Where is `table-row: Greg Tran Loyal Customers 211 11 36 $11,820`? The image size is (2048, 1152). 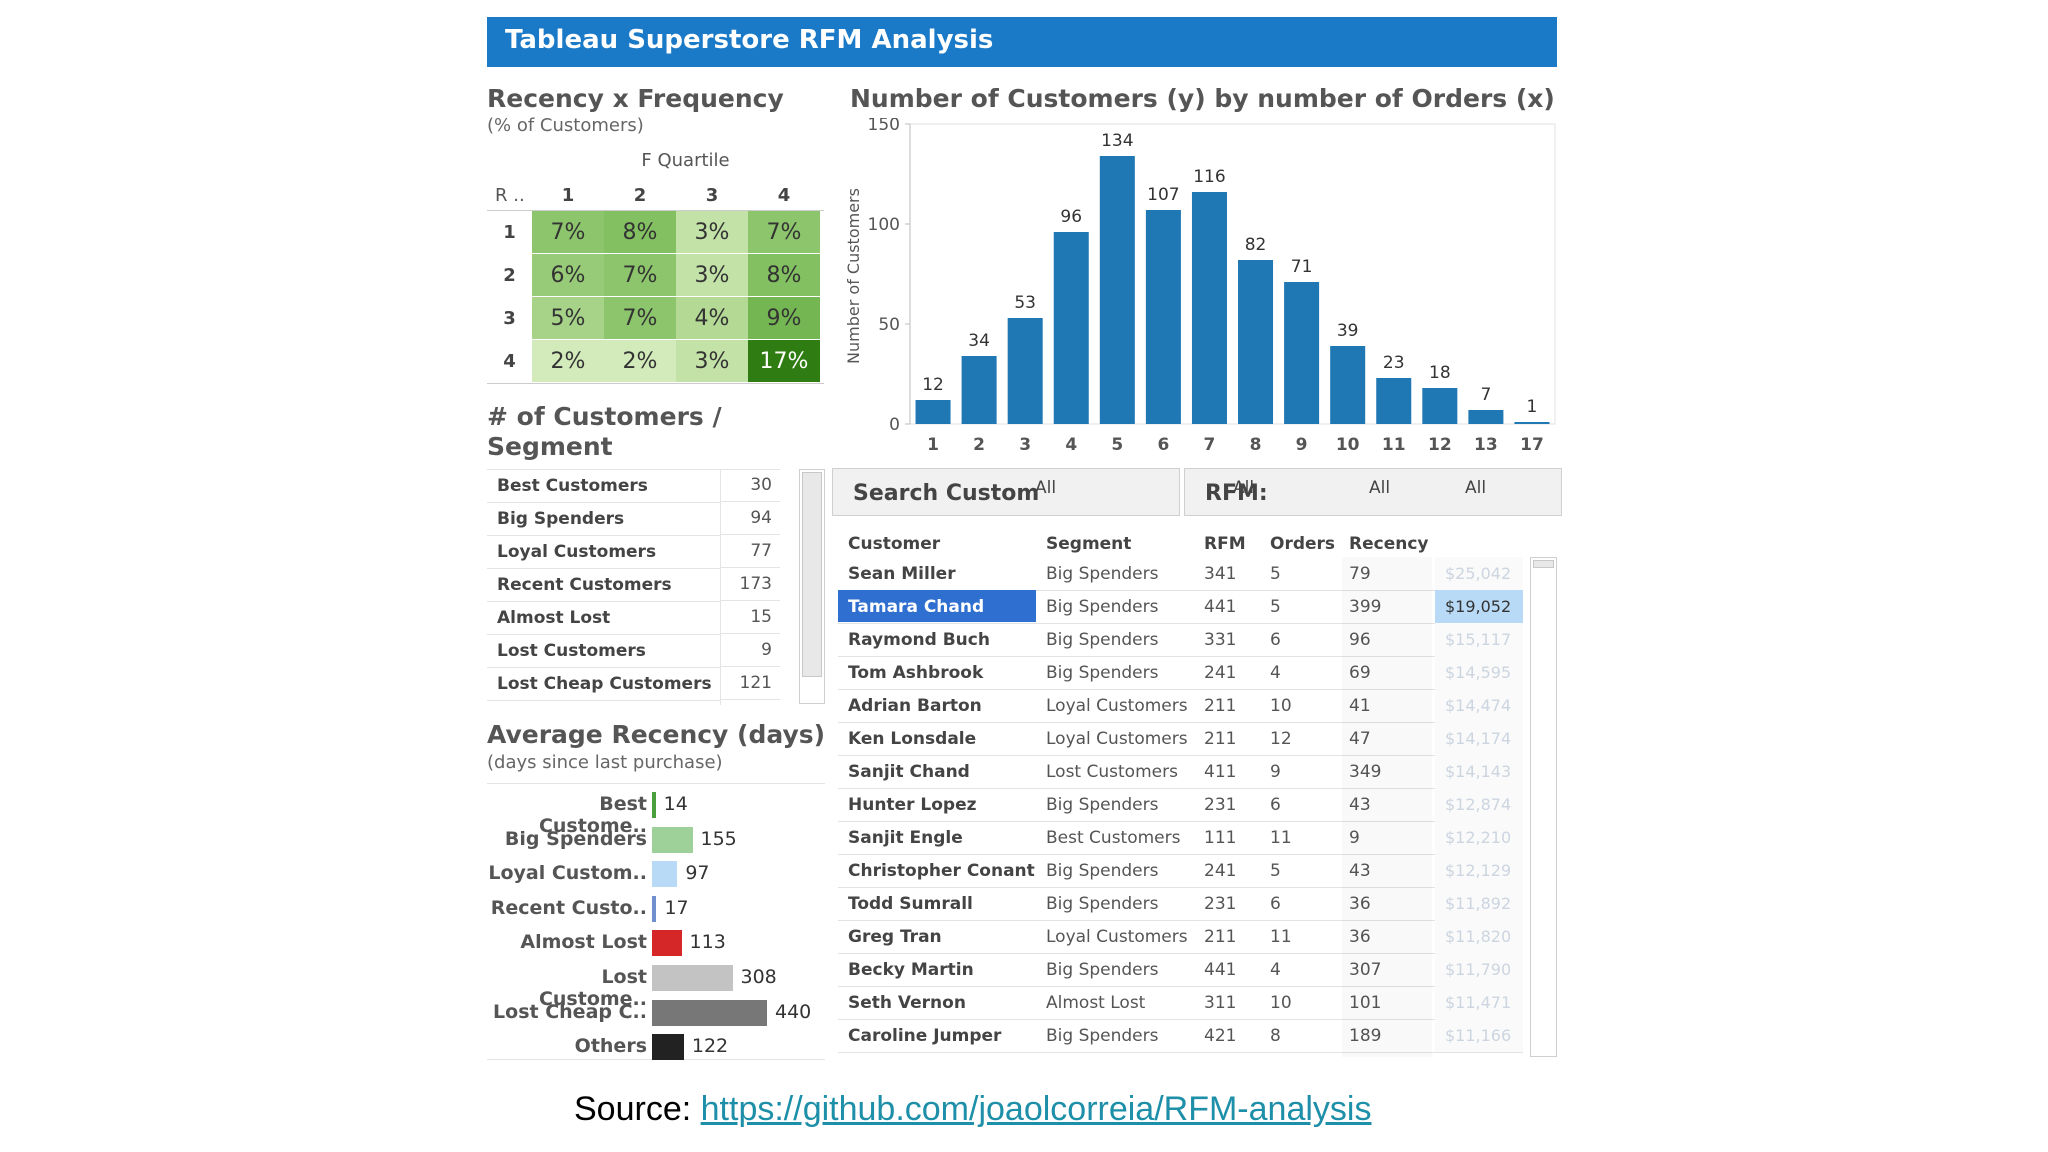
table-row: Greg Tran Loyal Customers 211 11 36 $11,820 is located at coordinates (1180, 937).